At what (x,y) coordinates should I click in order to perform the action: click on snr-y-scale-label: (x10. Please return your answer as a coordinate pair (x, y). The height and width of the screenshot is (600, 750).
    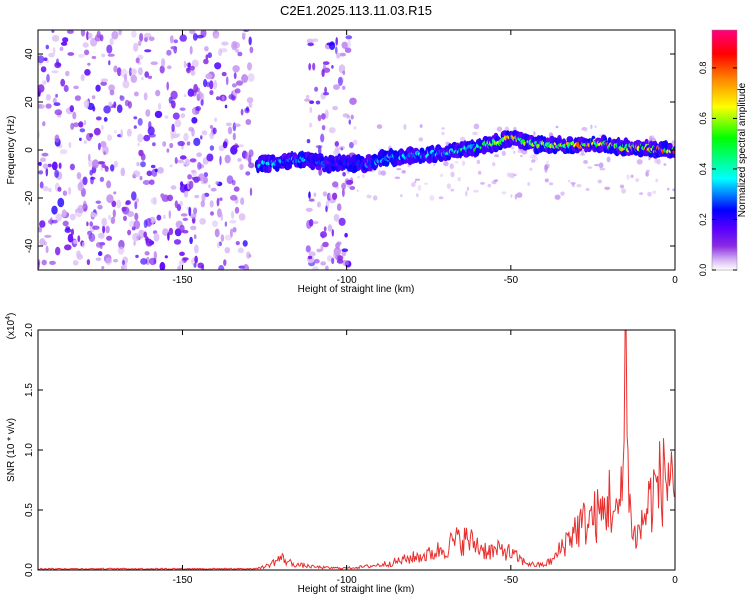
    Looking at the image, I should click on (11, 329).